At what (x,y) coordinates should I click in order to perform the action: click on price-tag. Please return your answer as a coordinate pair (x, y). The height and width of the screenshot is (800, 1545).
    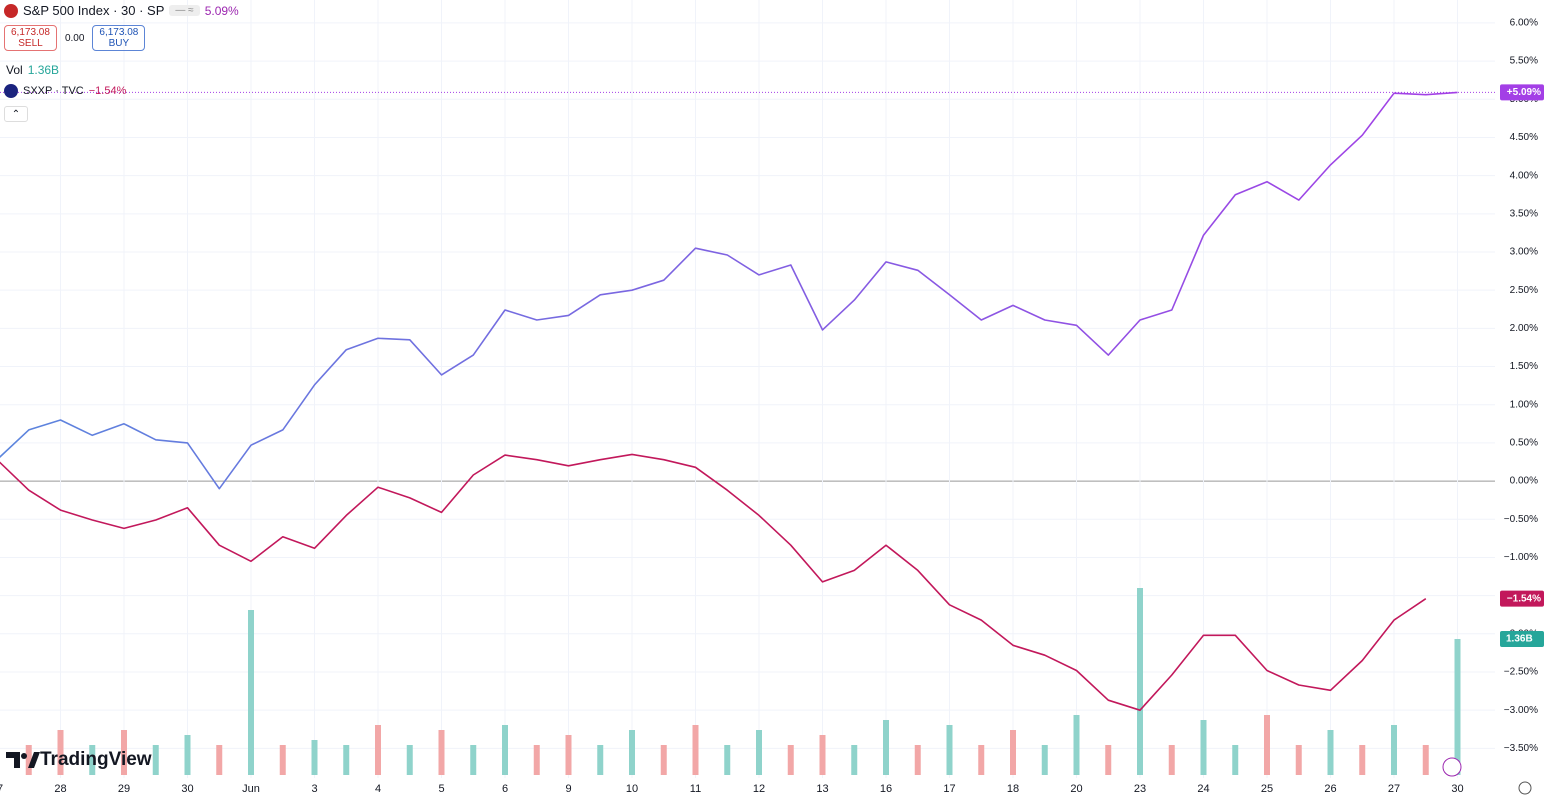
    Looking at the image, I should click on (1522, 92).